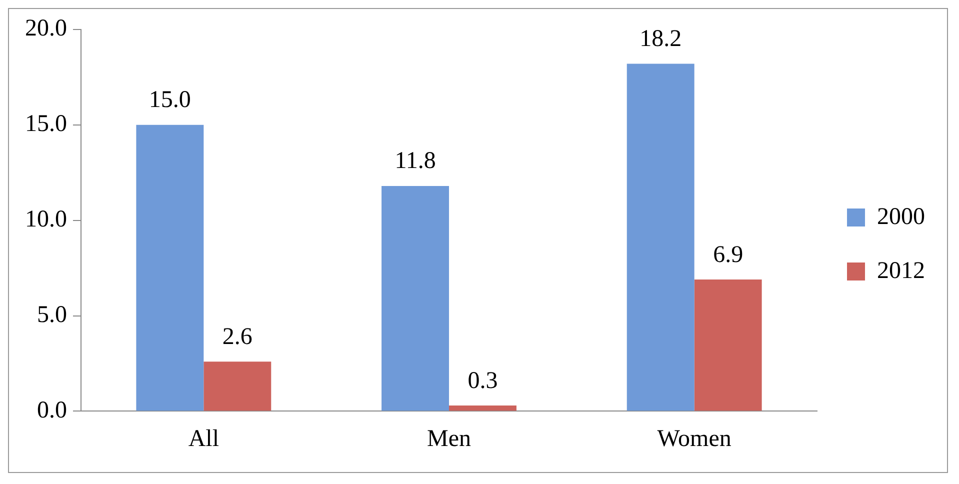 This screenshot has width=959, height=484. Describe the element at coordinates (449, 439) in the screenshot. I see `x-tick-label: Men` at that location.